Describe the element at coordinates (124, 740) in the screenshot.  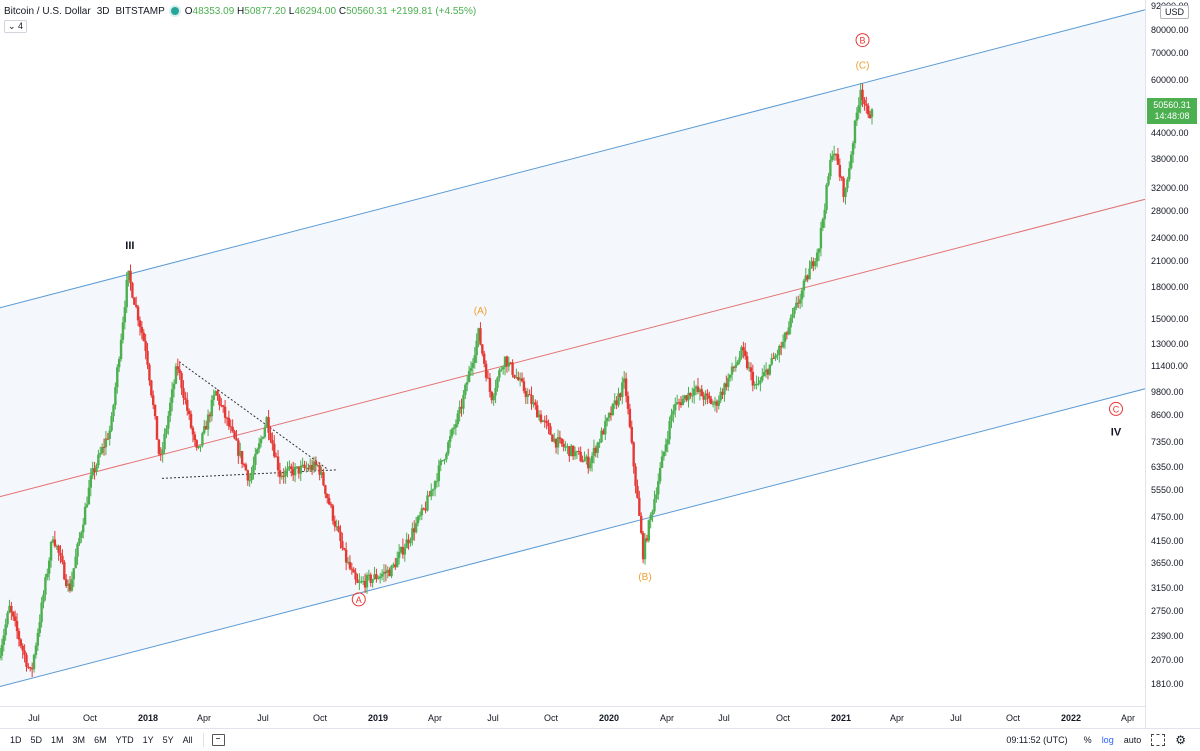
I see `range-button-ytd: YTD` at that location.